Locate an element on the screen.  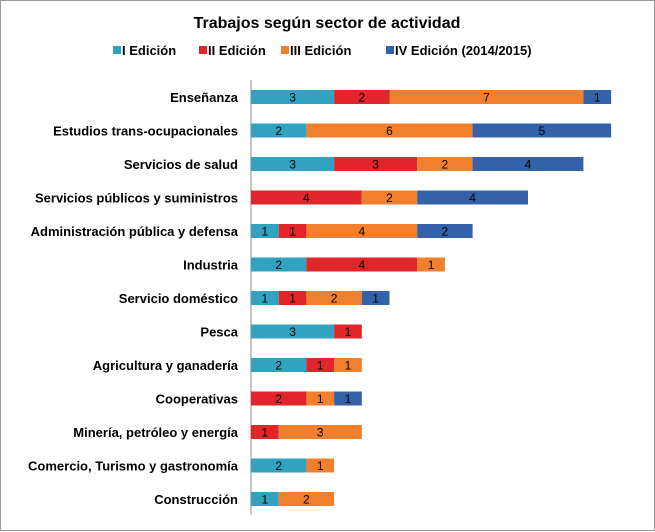
data-label-servicios-de-salud-series-3: 2 is located at coordinates (445, 165).